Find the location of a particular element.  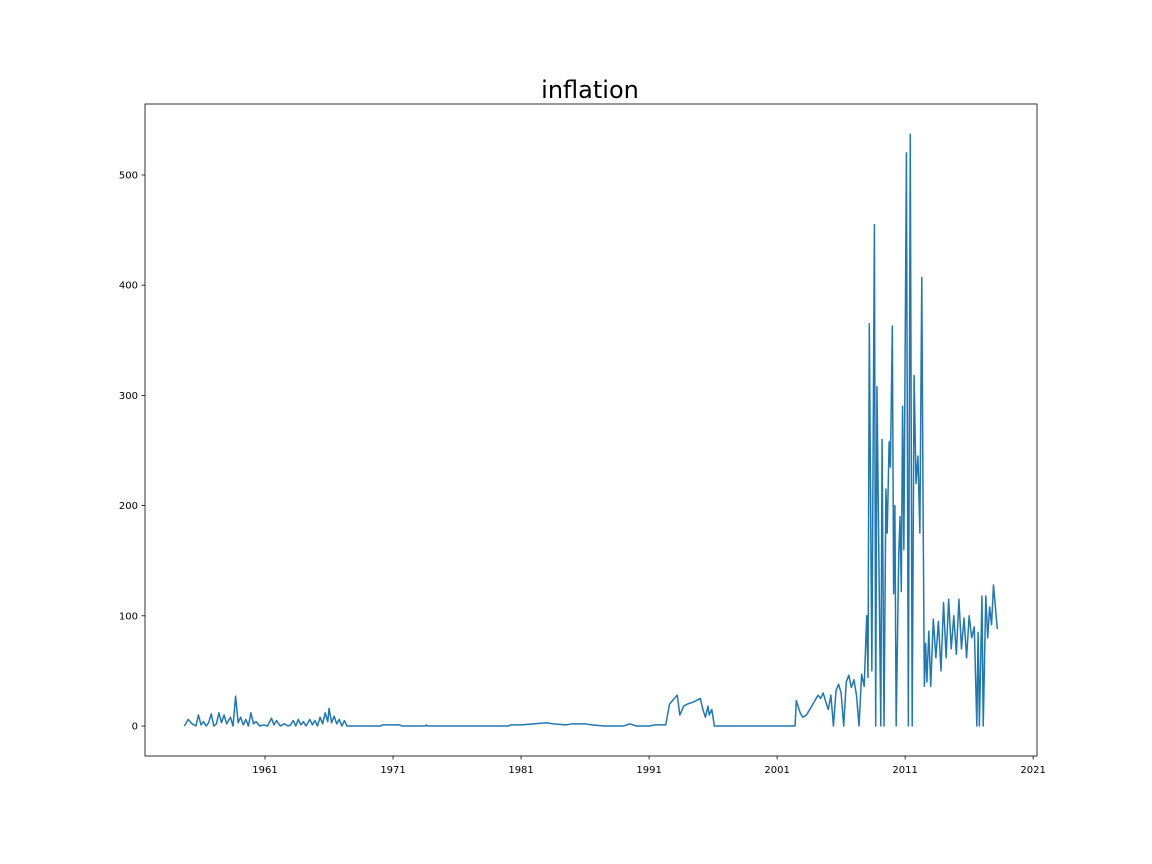

x-tick-label: 2011 is located at coordinates (904, 770).